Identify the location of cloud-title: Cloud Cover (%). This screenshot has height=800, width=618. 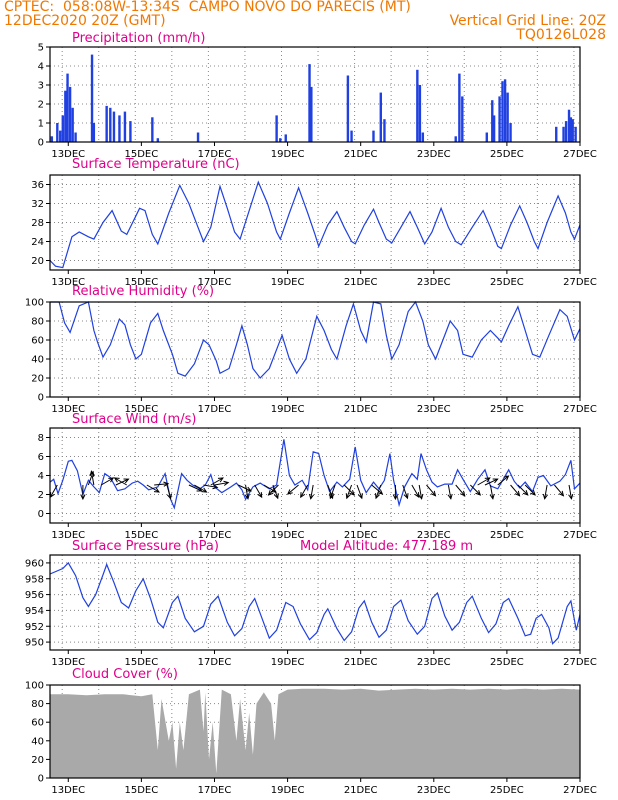
(125, 674).